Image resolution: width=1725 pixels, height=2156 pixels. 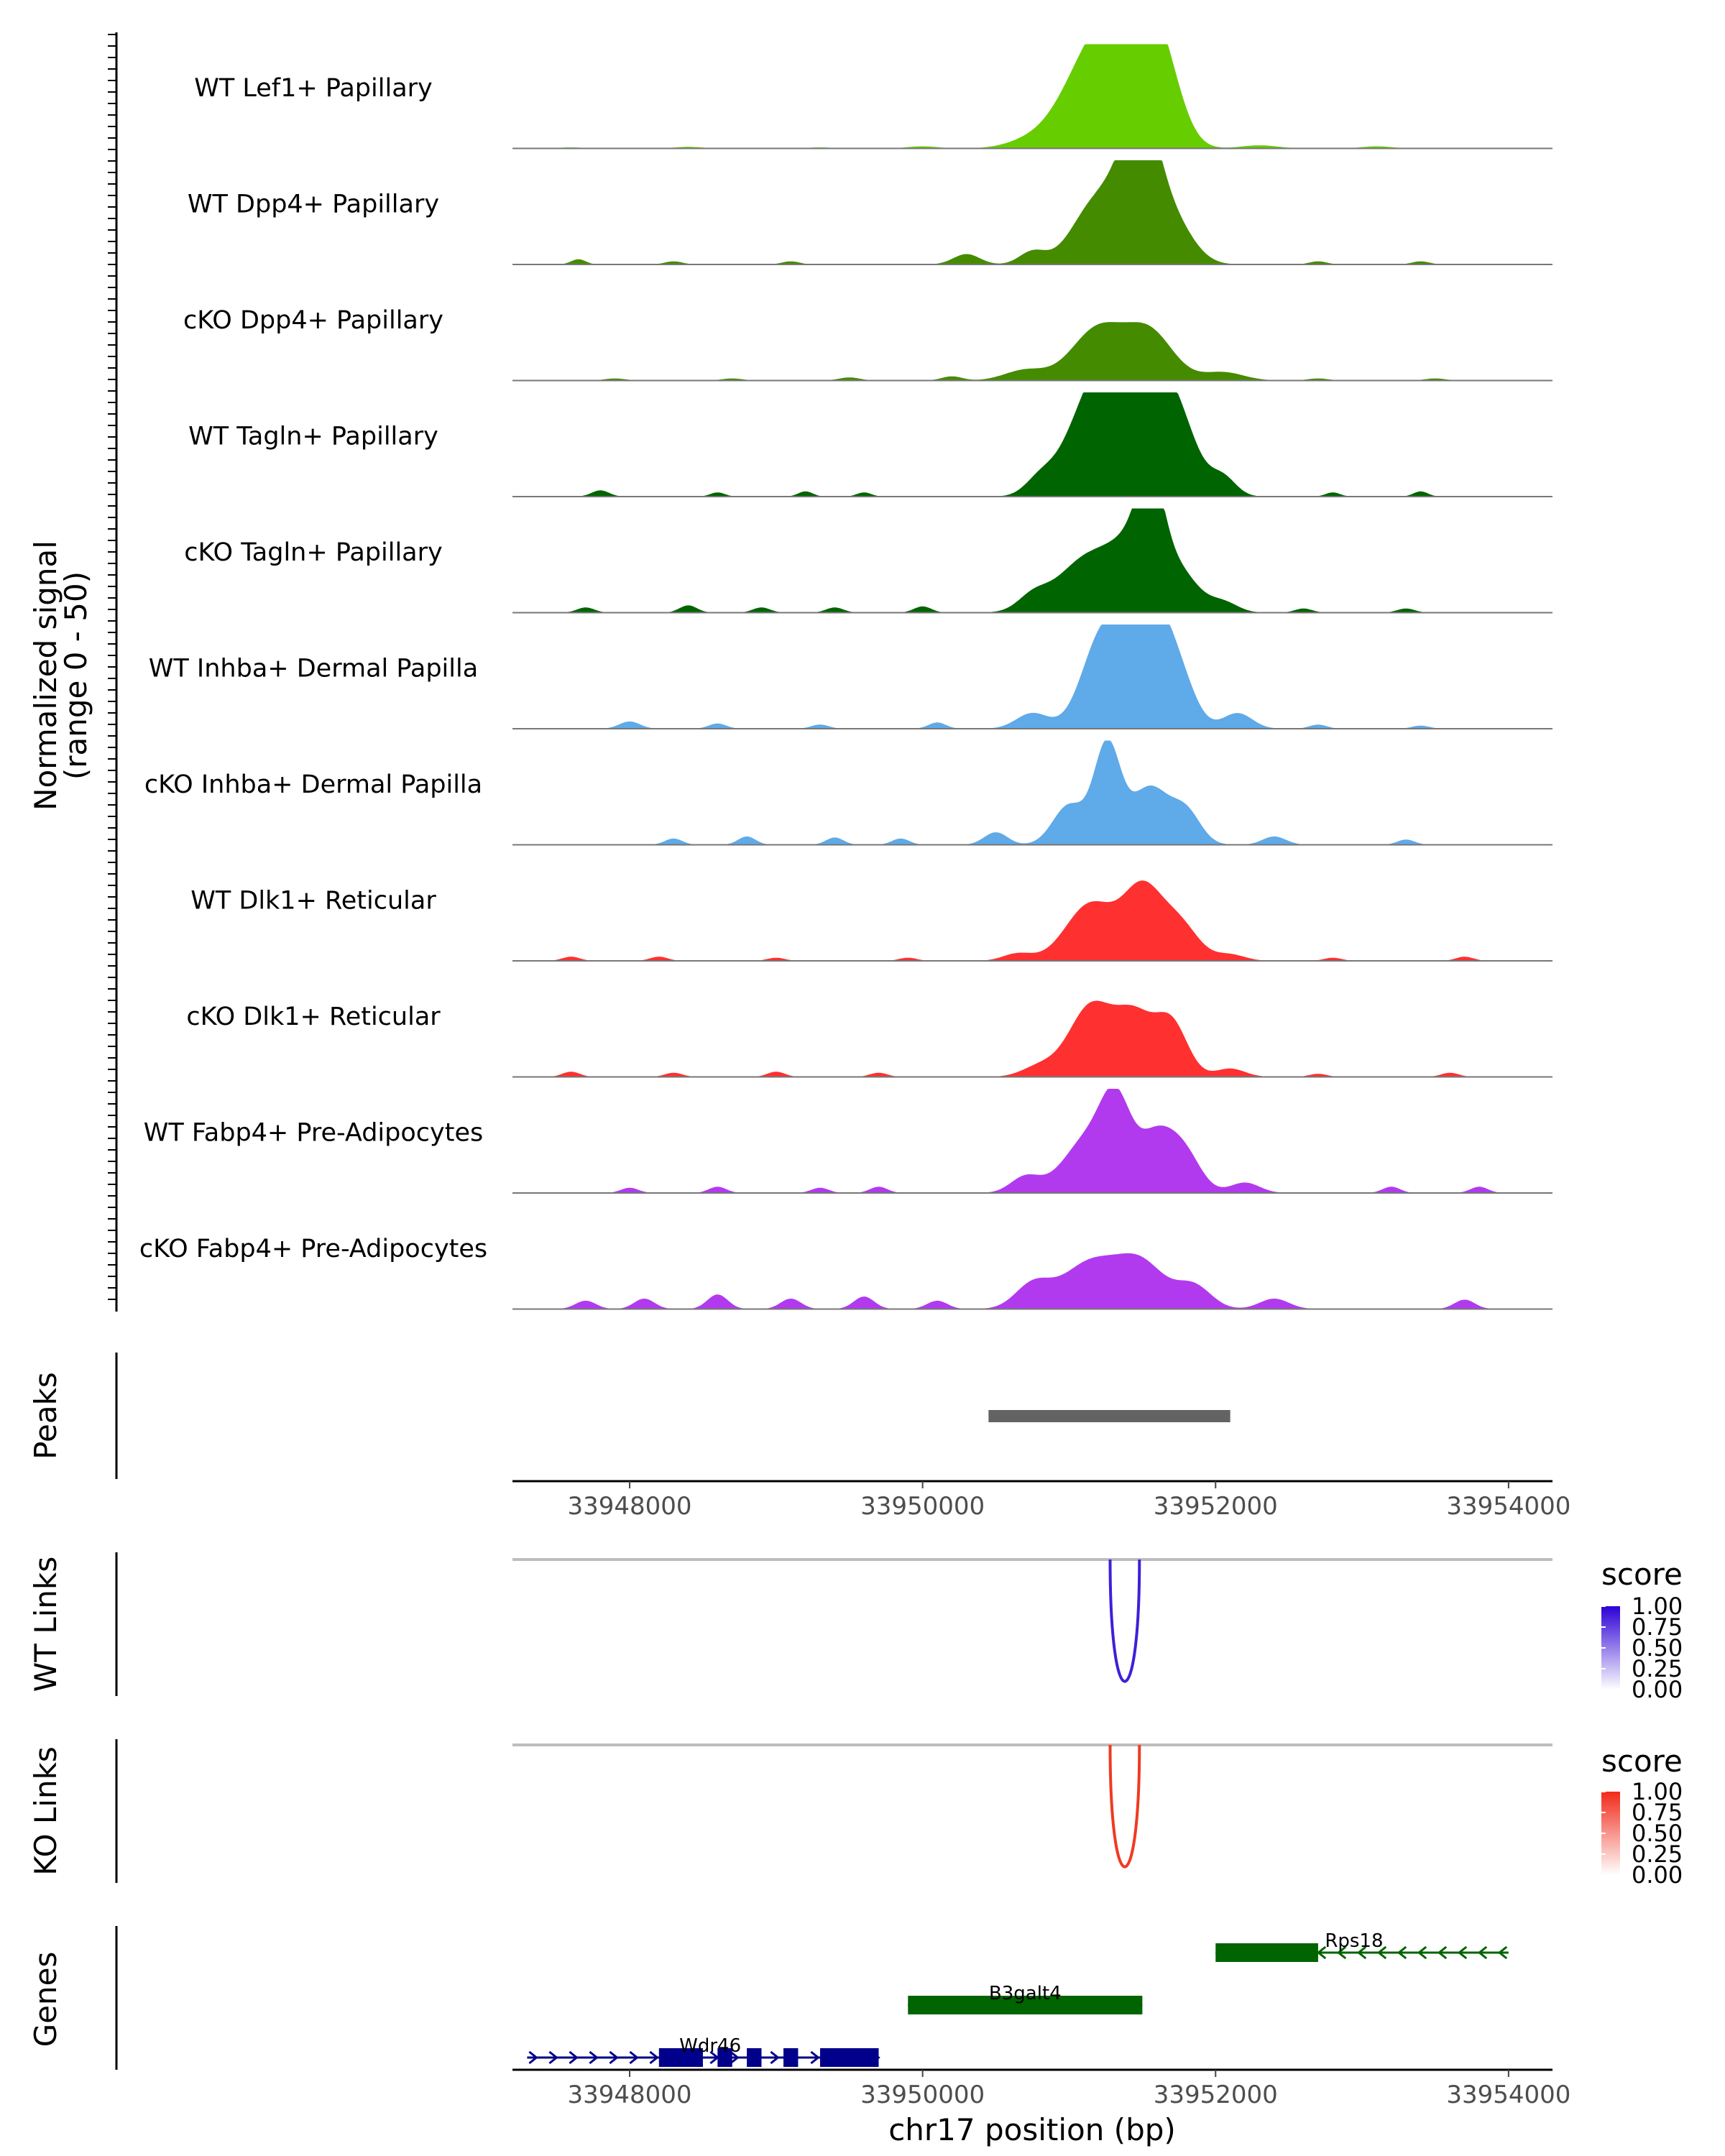 What do you see at coordinates (313, 901) in the screenshot?
I see `track-label: WT Dlk1+ Reticular` at bounding box center [313, 901].